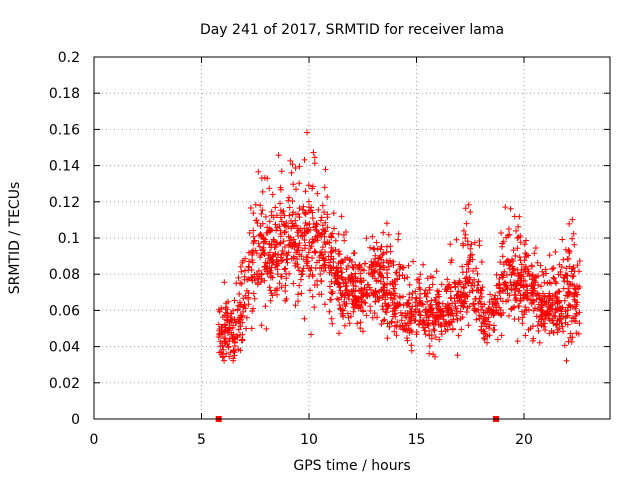  I want to click on x-tick-label: 0, so click(94, 440).